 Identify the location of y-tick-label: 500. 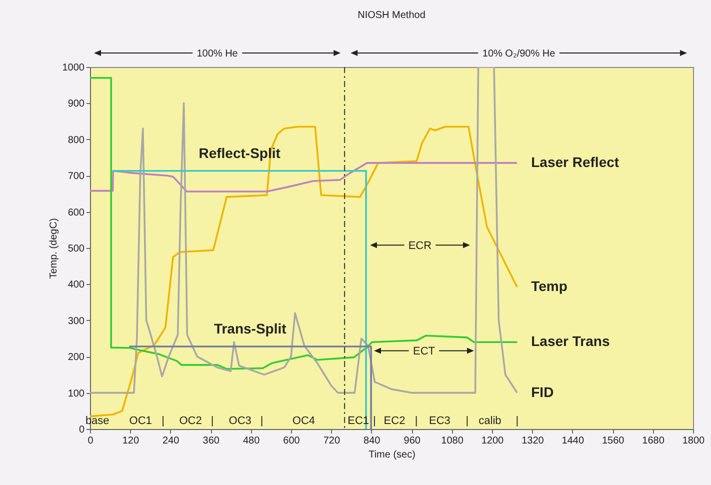
(76, 249).